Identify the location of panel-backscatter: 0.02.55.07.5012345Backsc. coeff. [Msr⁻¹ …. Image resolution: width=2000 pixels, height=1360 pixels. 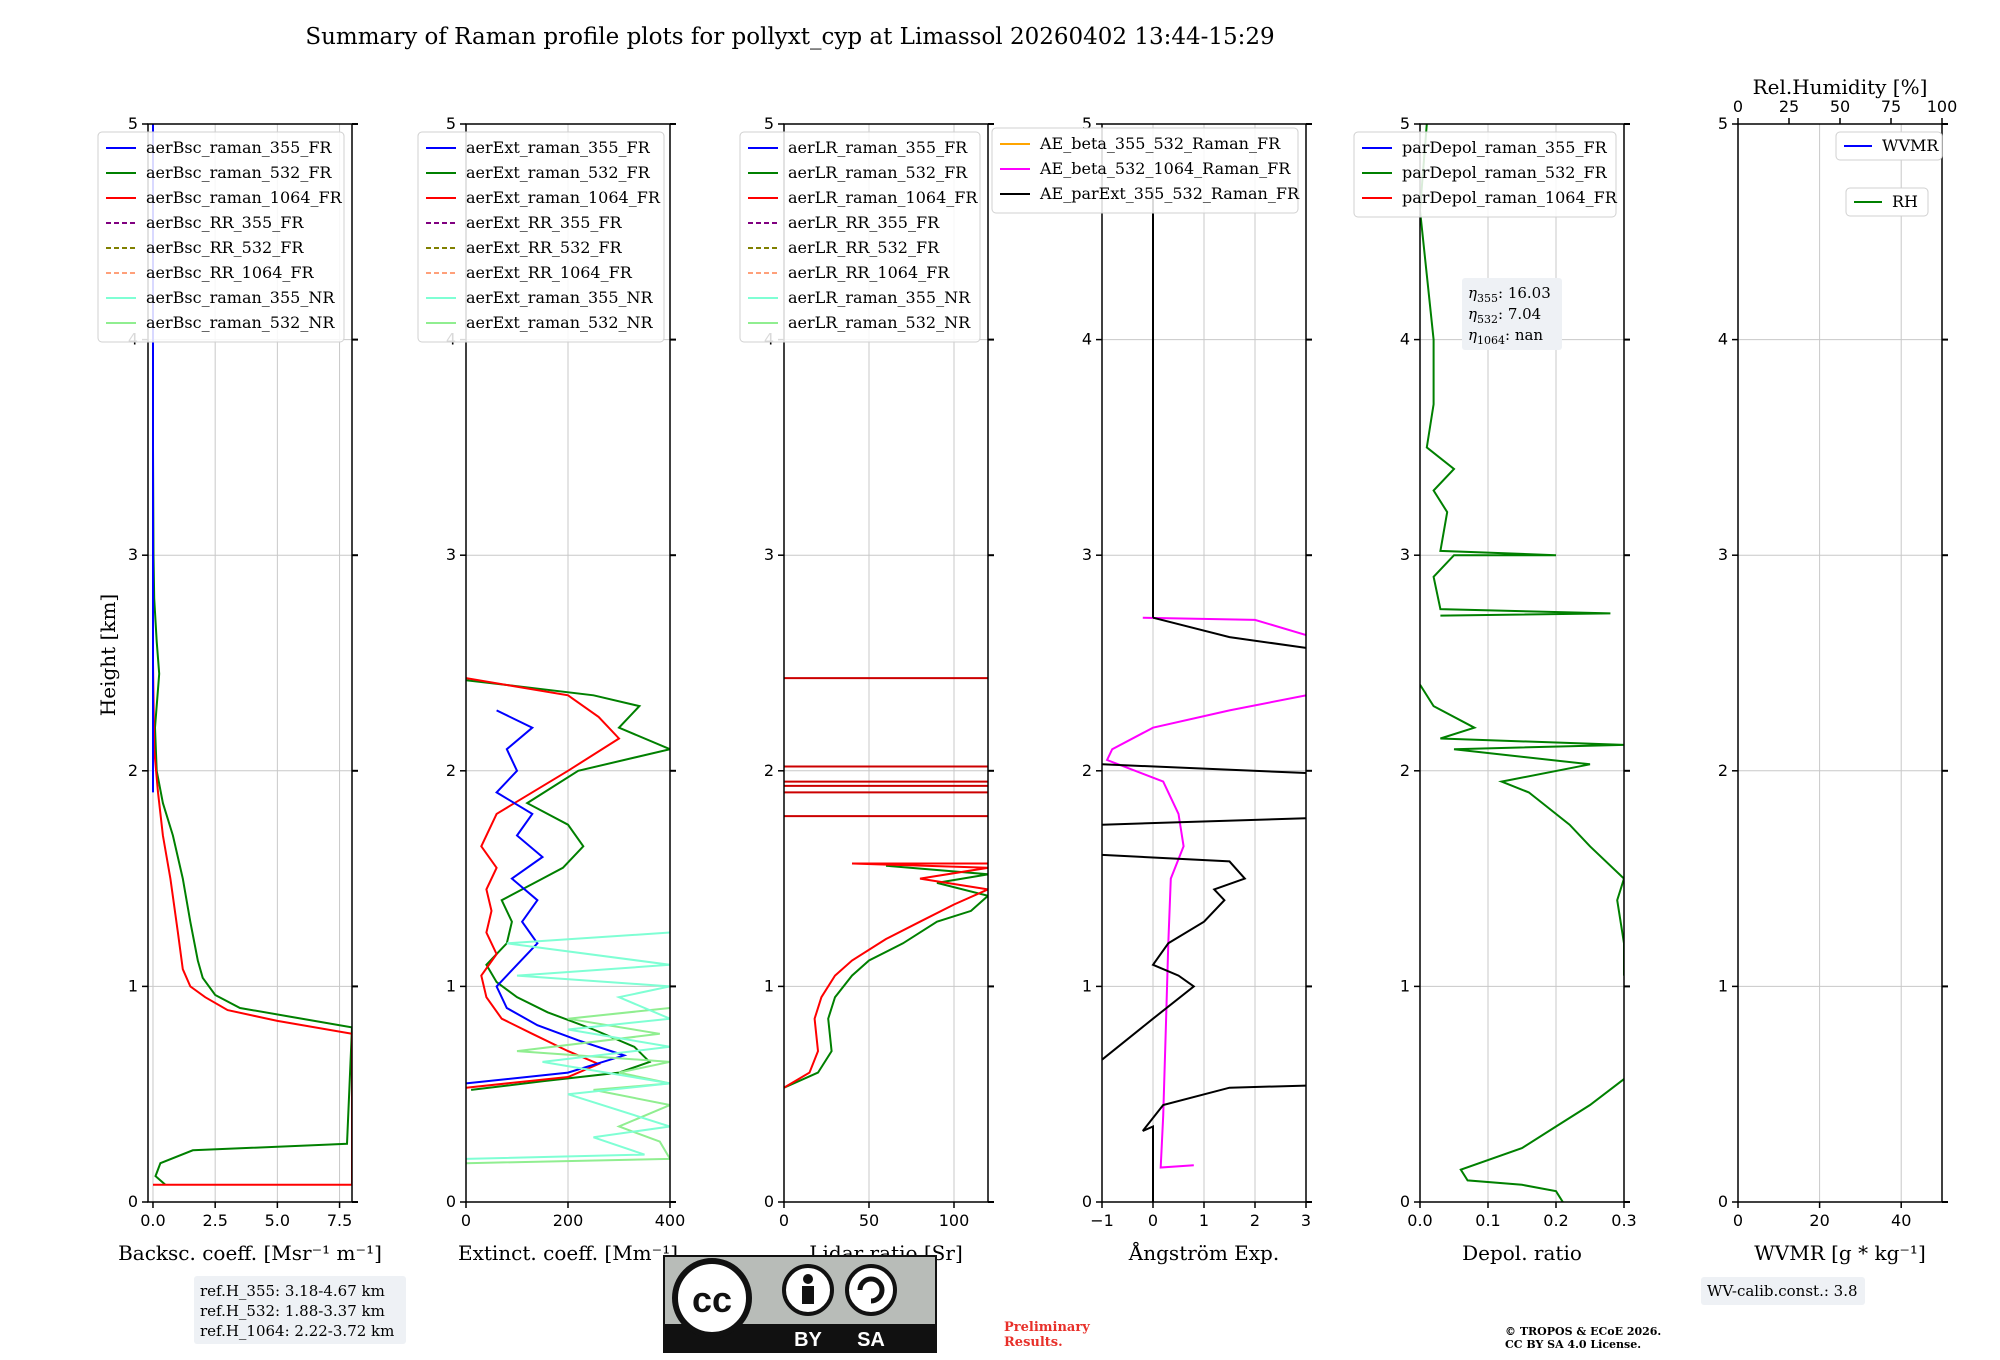
(239, 689).